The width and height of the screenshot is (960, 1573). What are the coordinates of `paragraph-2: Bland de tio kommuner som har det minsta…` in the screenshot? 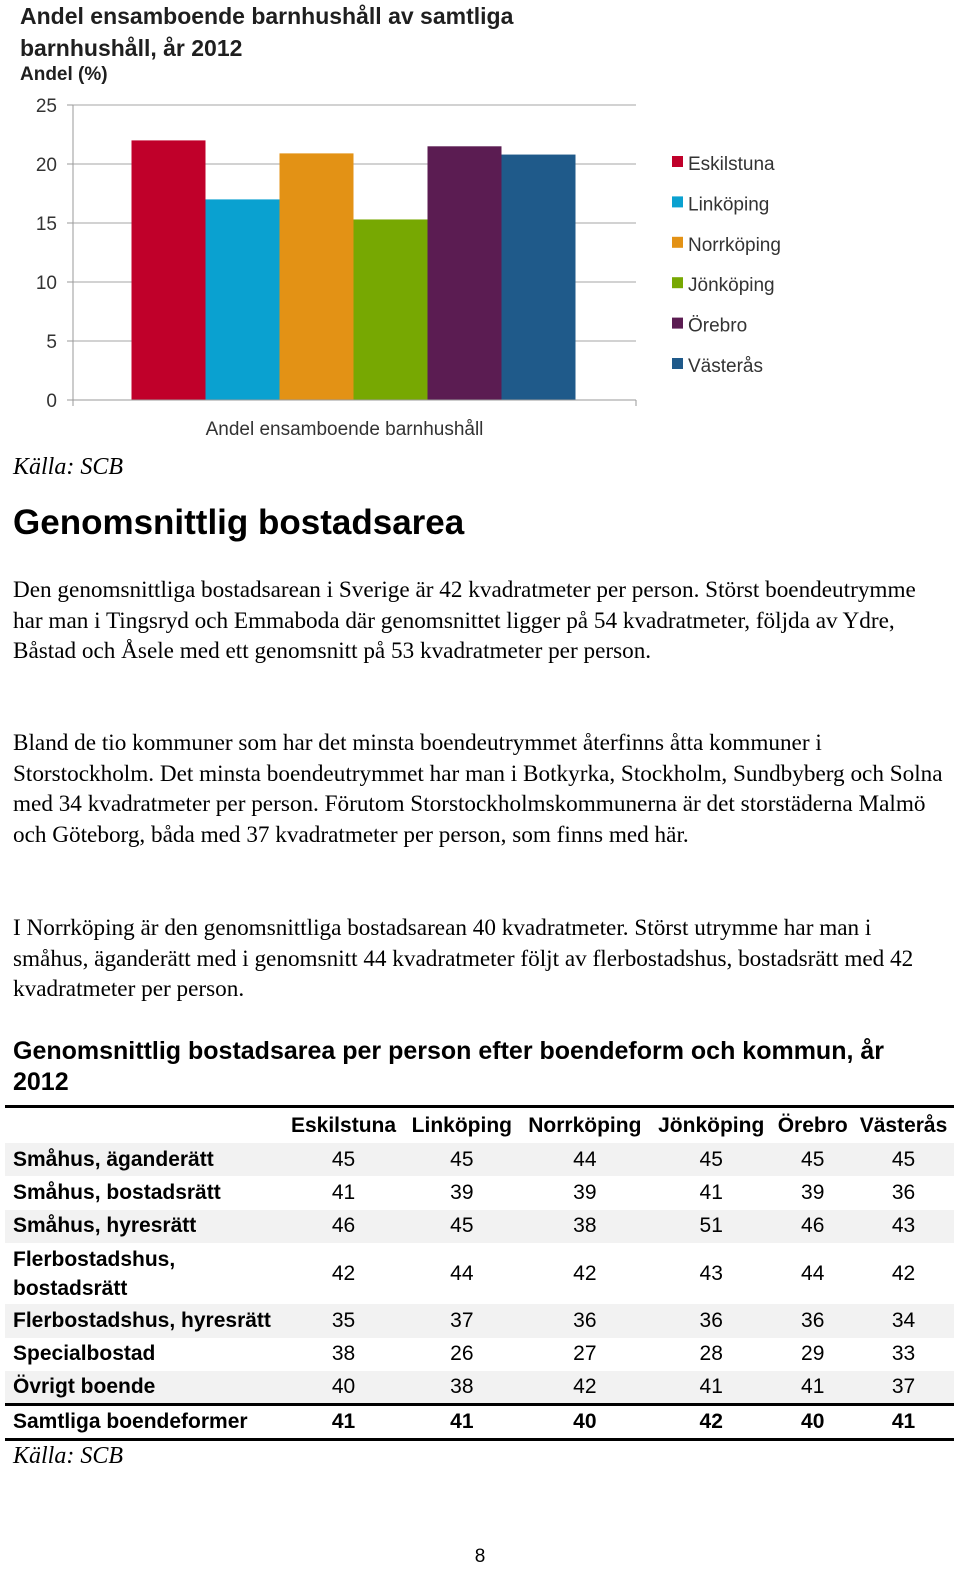 It's located at (478, 789).